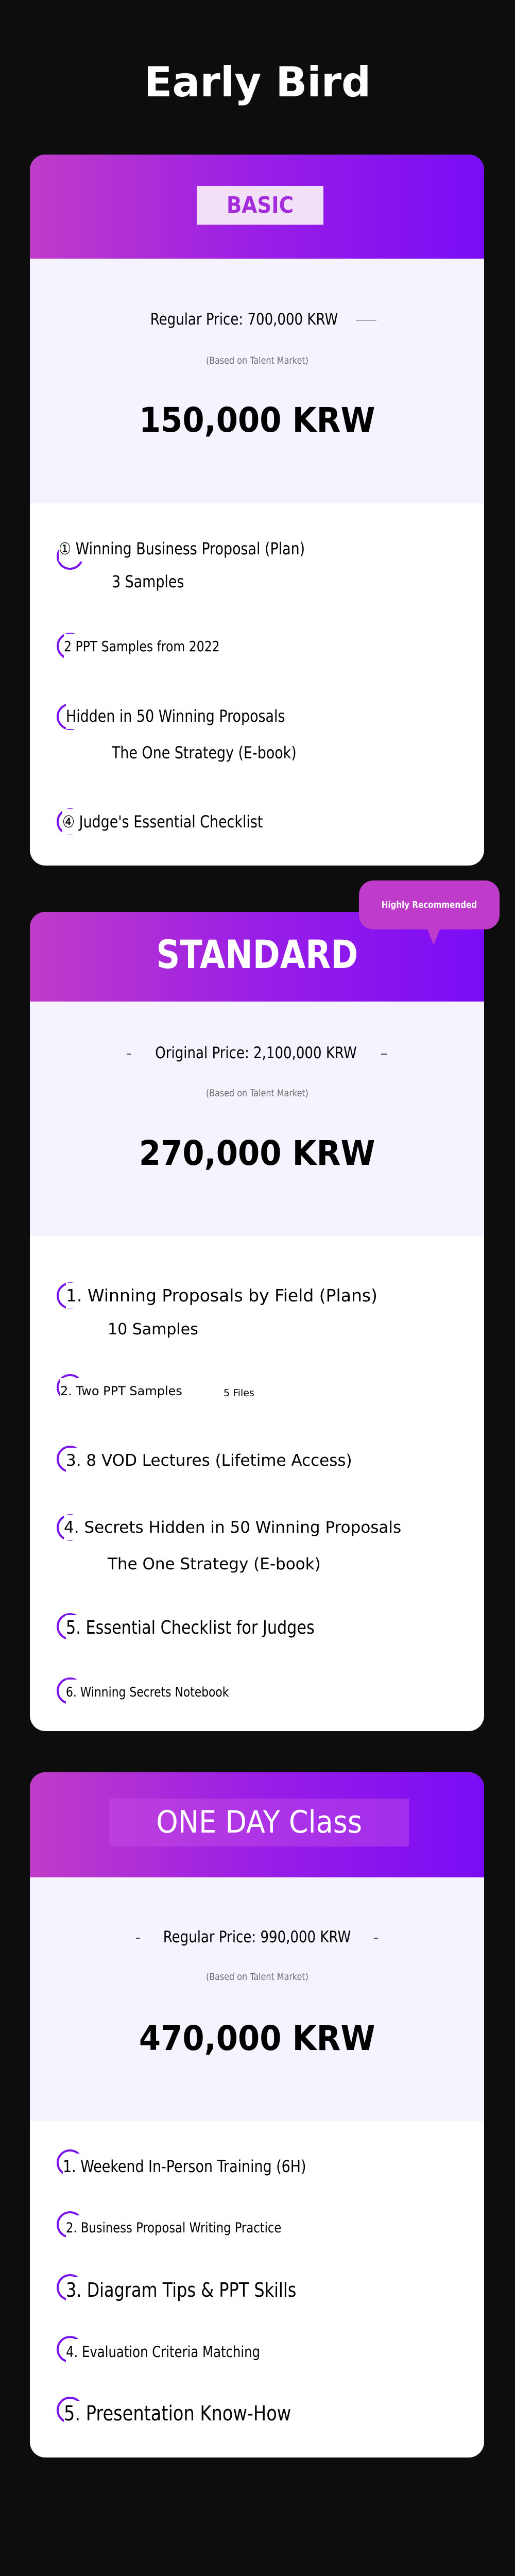 The width and height of the screenshot is (515, 2576). I want to click on card-header: BASIC, so click(257, 207).